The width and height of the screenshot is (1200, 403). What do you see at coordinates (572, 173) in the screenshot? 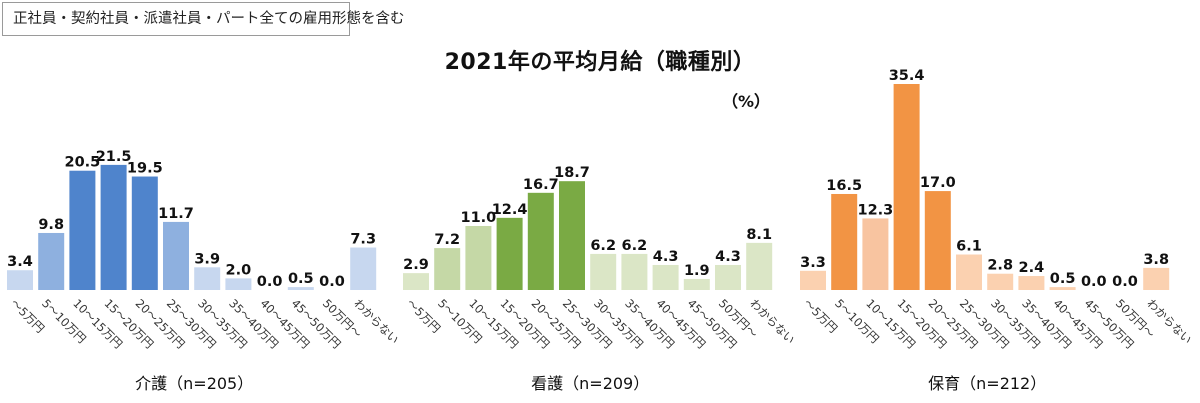
I see `value-label-kango-6: 18.7` at bounding box center [572, 173].